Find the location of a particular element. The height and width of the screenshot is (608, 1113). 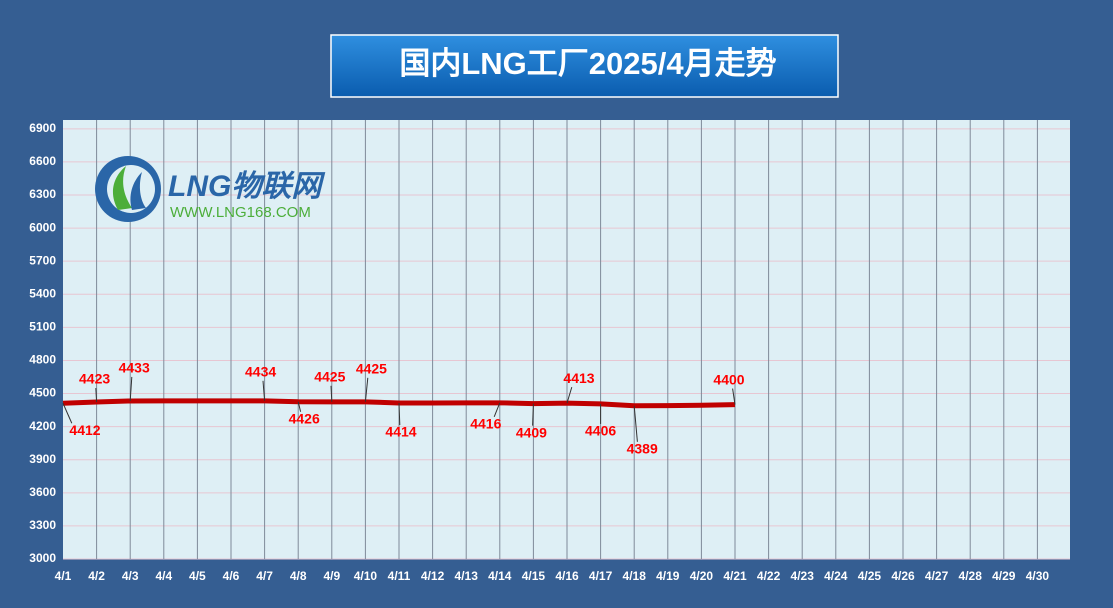

y-tick-label: 5100 is located at coordinates (42, 327).